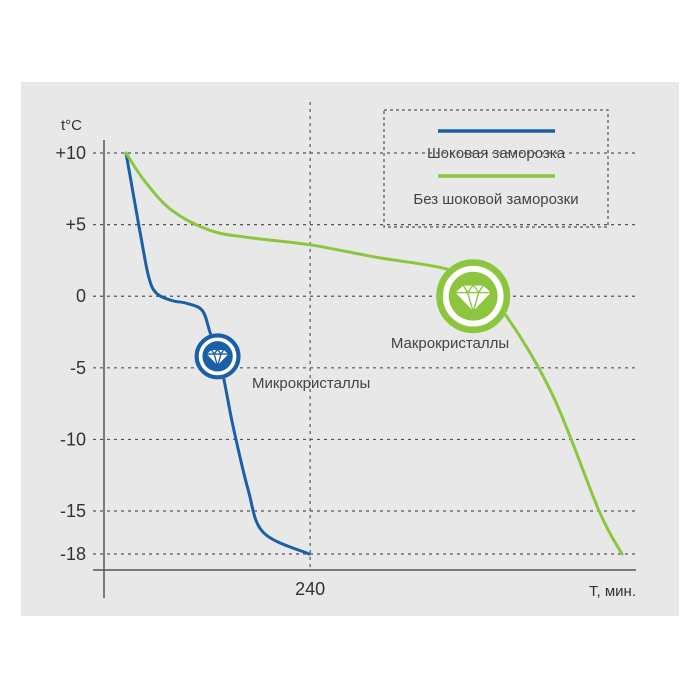 This screenshot has width=700, height=700. I want to click on x-tick-label: 240, so click(310, 589).